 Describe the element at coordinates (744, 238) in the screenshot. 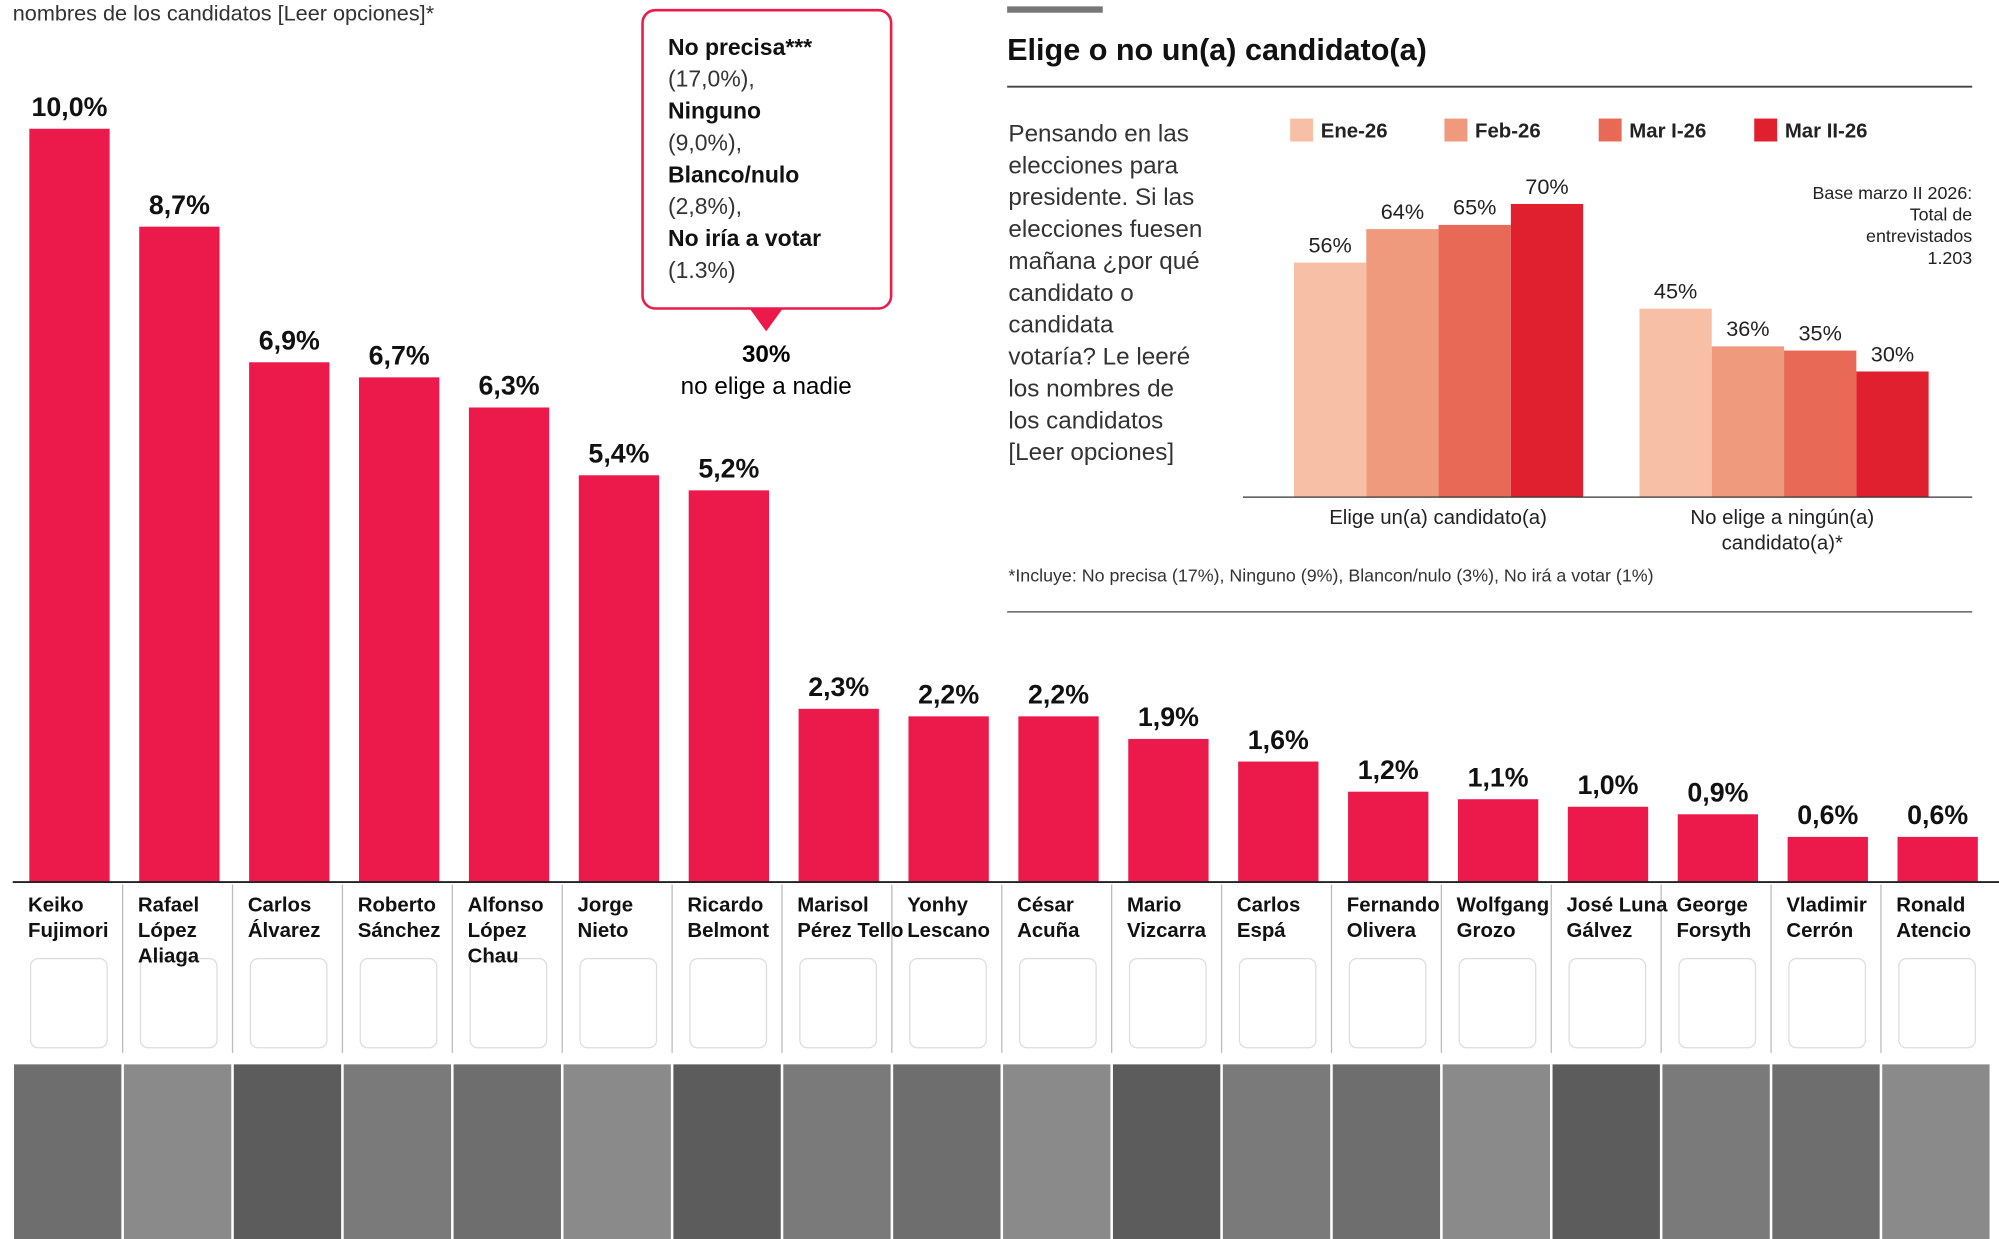

I see `callout-label: No iría a votar` at that location.